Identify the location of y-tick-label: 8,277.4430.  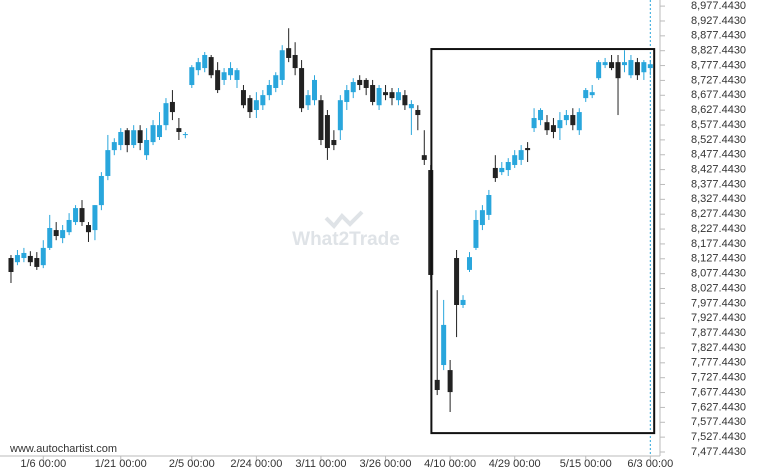
(718, 214).